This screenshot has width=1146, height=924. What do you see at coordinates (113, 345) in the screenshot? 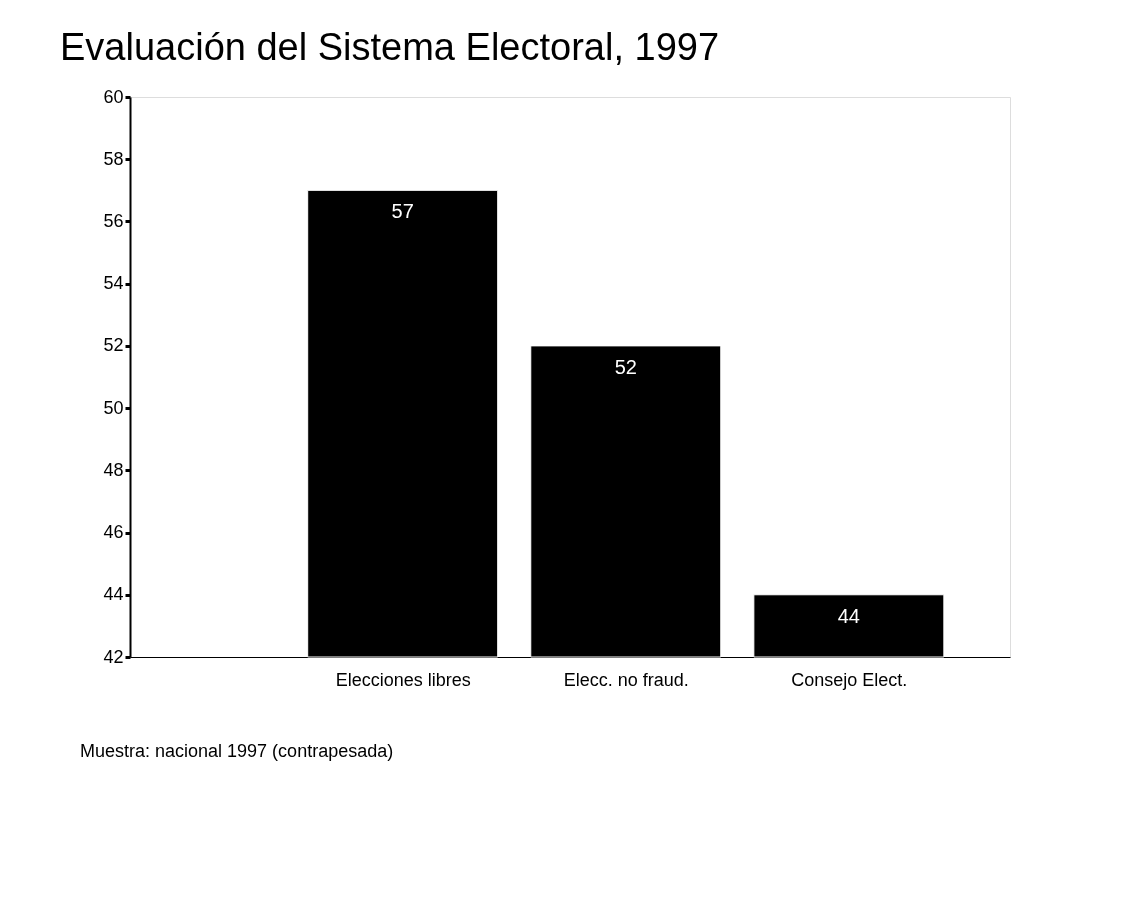
I see `y-tick-label: 52` at bounding box center [113, 345].